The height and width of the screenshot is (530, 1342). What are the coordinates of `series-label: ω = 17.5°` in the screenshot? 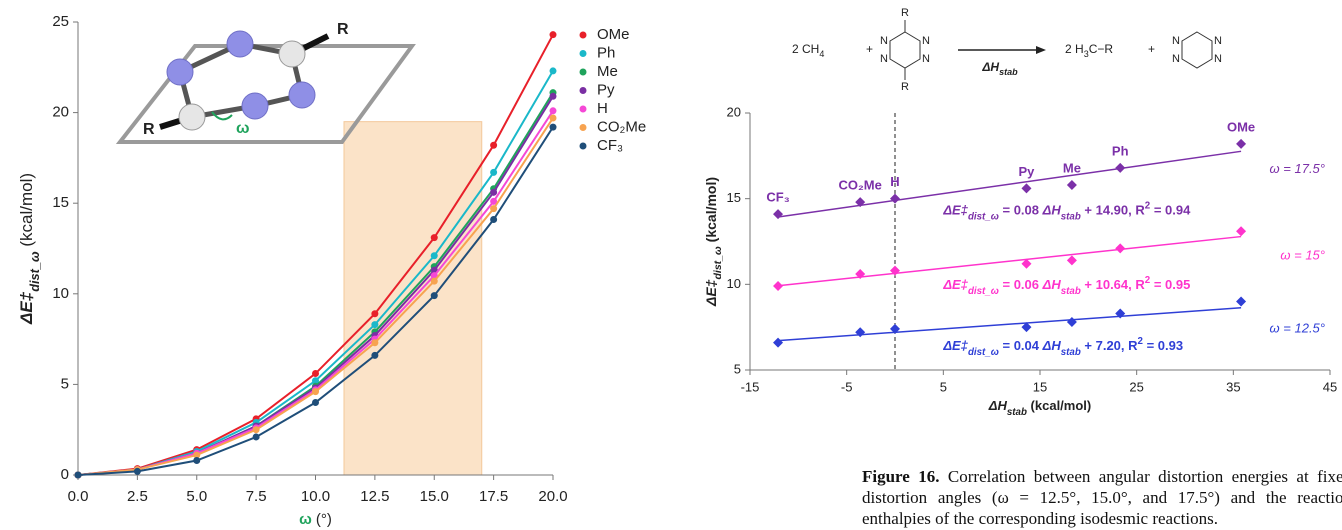 It's located at (1297, 168).